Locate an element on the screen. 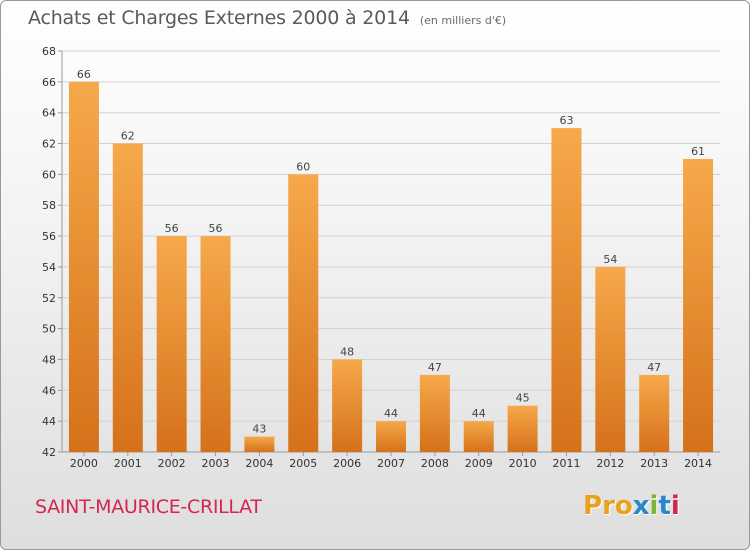 The height and width of the screenshot is (550, 750). commune-name: SAINT-MAURICE-CRILLAT is located at coordinates (148, 507).